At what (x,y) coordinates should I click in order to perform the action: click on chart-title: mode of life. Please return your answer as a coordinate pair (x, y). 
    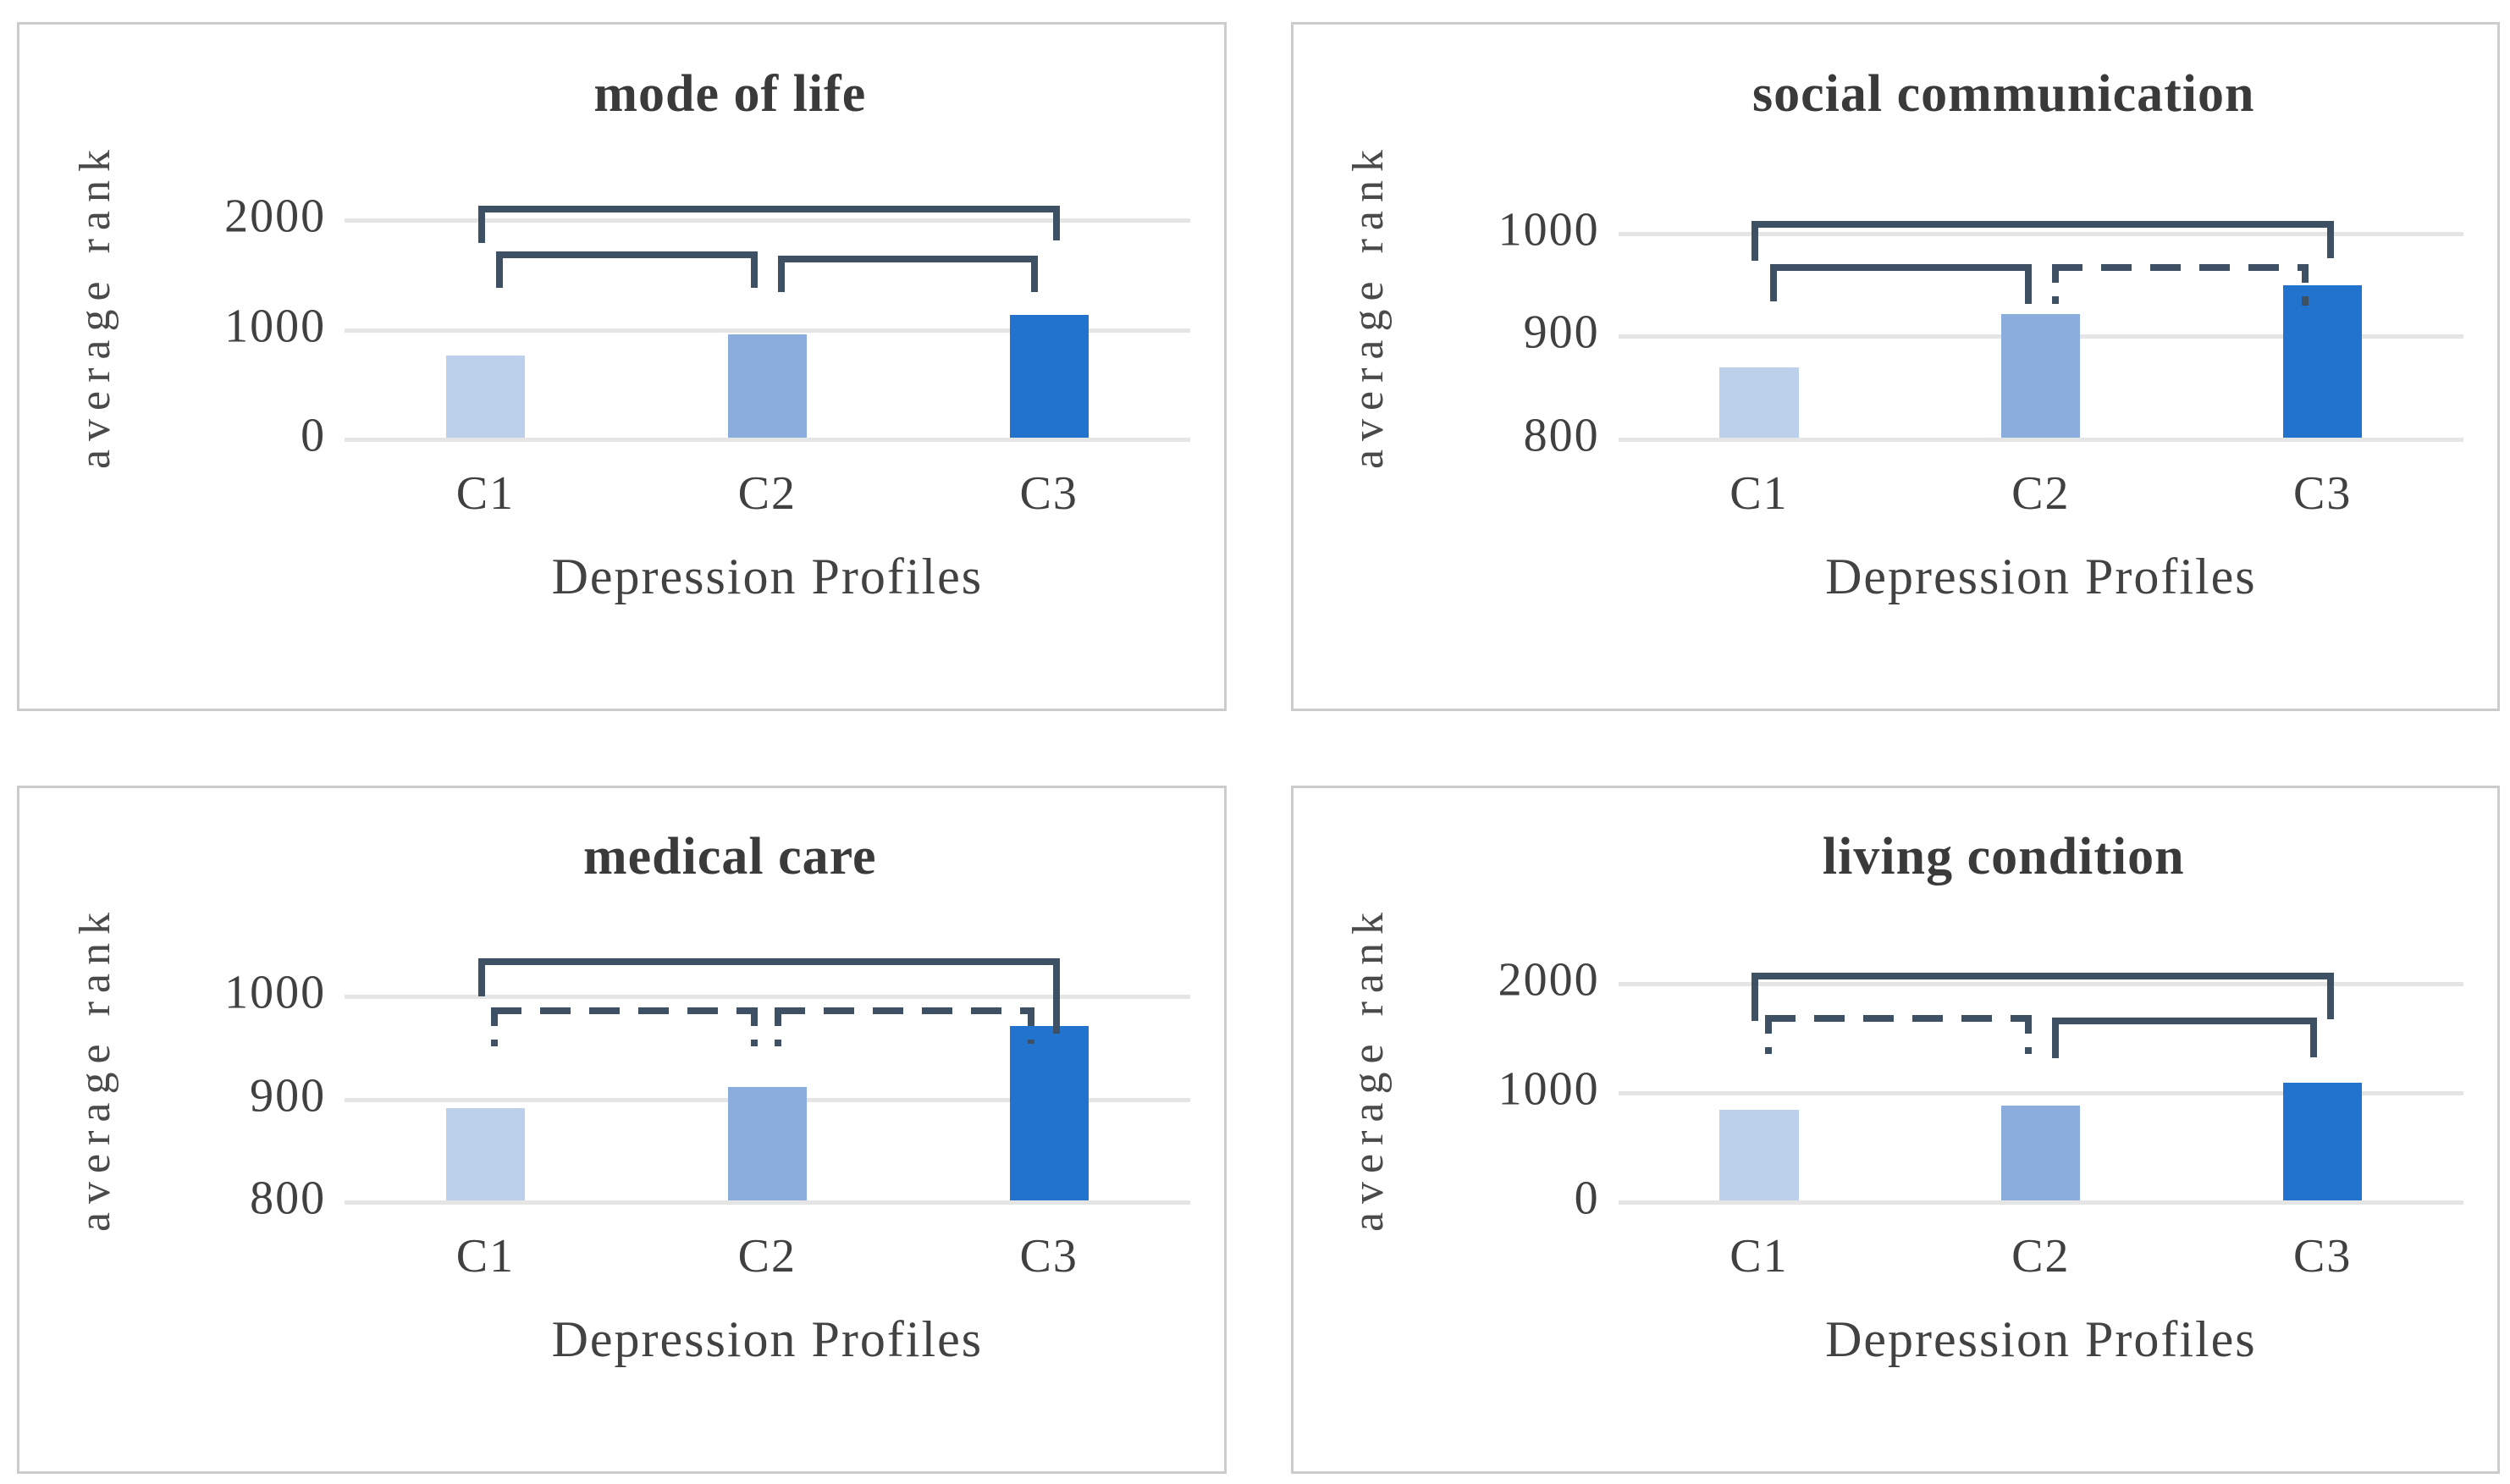
    Looking at the image, I should click on (730, 93).